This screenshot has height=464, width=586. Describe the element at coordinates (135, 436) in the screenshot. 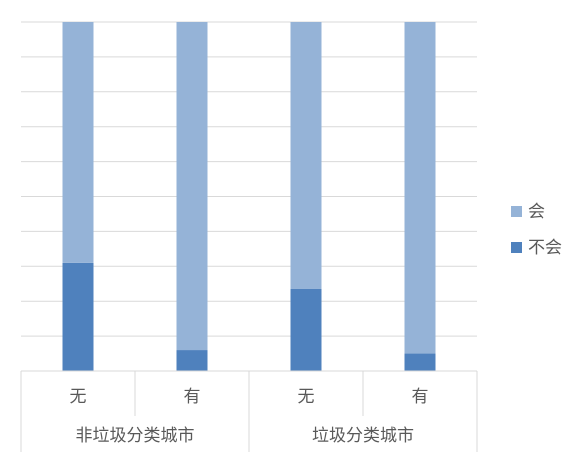

I see `group-label: 非垃圾分类城市` at that location.